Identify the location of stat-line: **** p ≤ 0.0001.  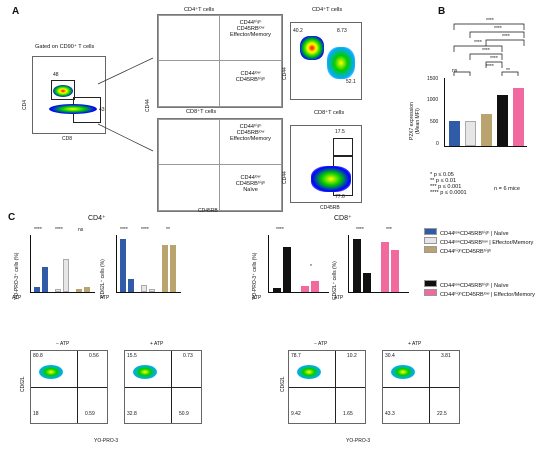
(448, 193).